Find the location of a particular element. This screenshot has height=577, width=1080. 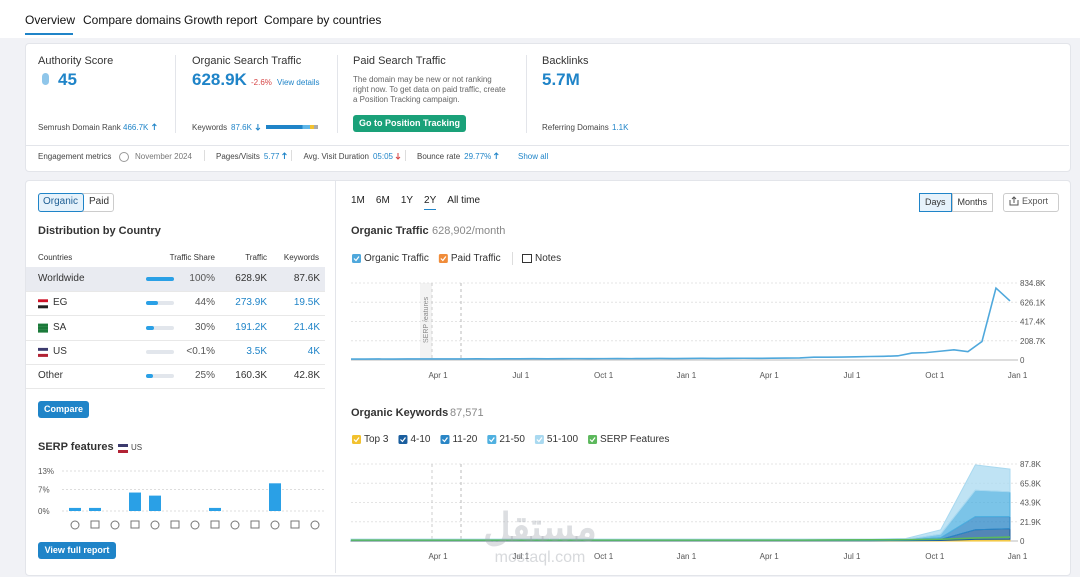

traffic: 273.9K is located at coordinates (251, 303).